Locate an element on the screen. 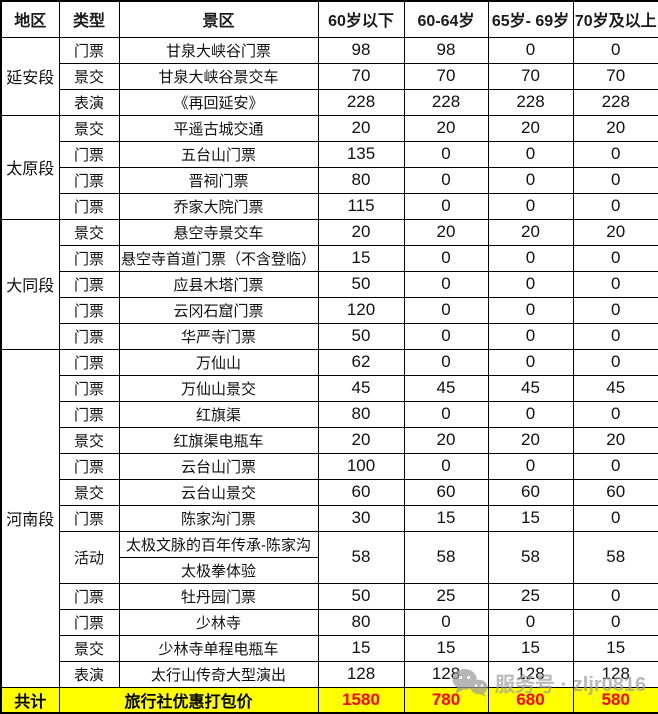  scenic-cell: 太行山传奇大型演出 is located at coordinates (218, 674).